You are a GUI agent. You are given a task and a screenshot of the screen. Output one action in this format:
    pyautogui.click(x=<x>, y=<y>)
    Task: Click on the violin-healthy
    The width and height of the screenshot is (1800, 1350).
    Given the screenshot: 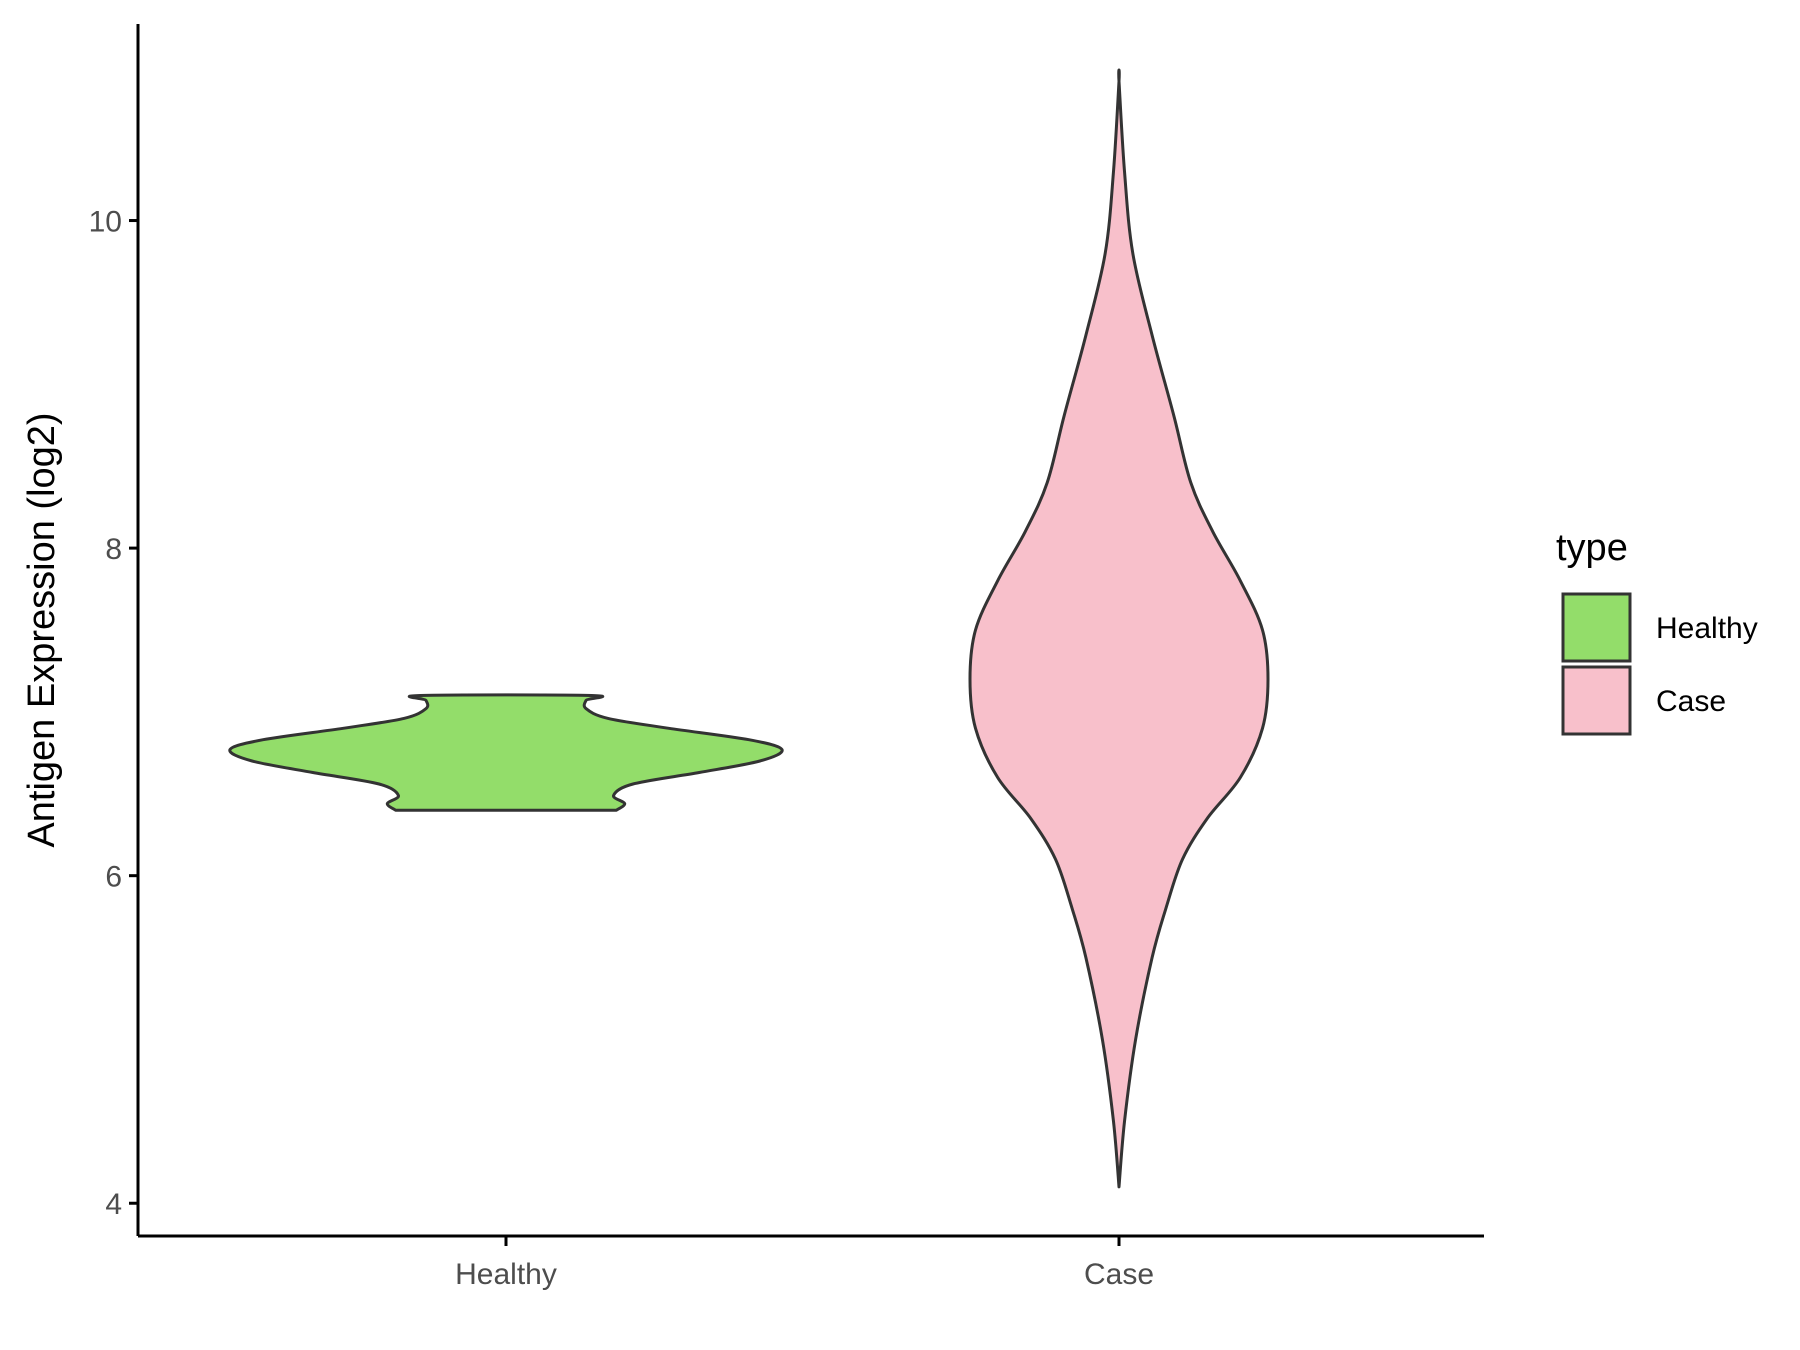 What is the action you would take?
    pyautogui.click(x=506, y=752)
    